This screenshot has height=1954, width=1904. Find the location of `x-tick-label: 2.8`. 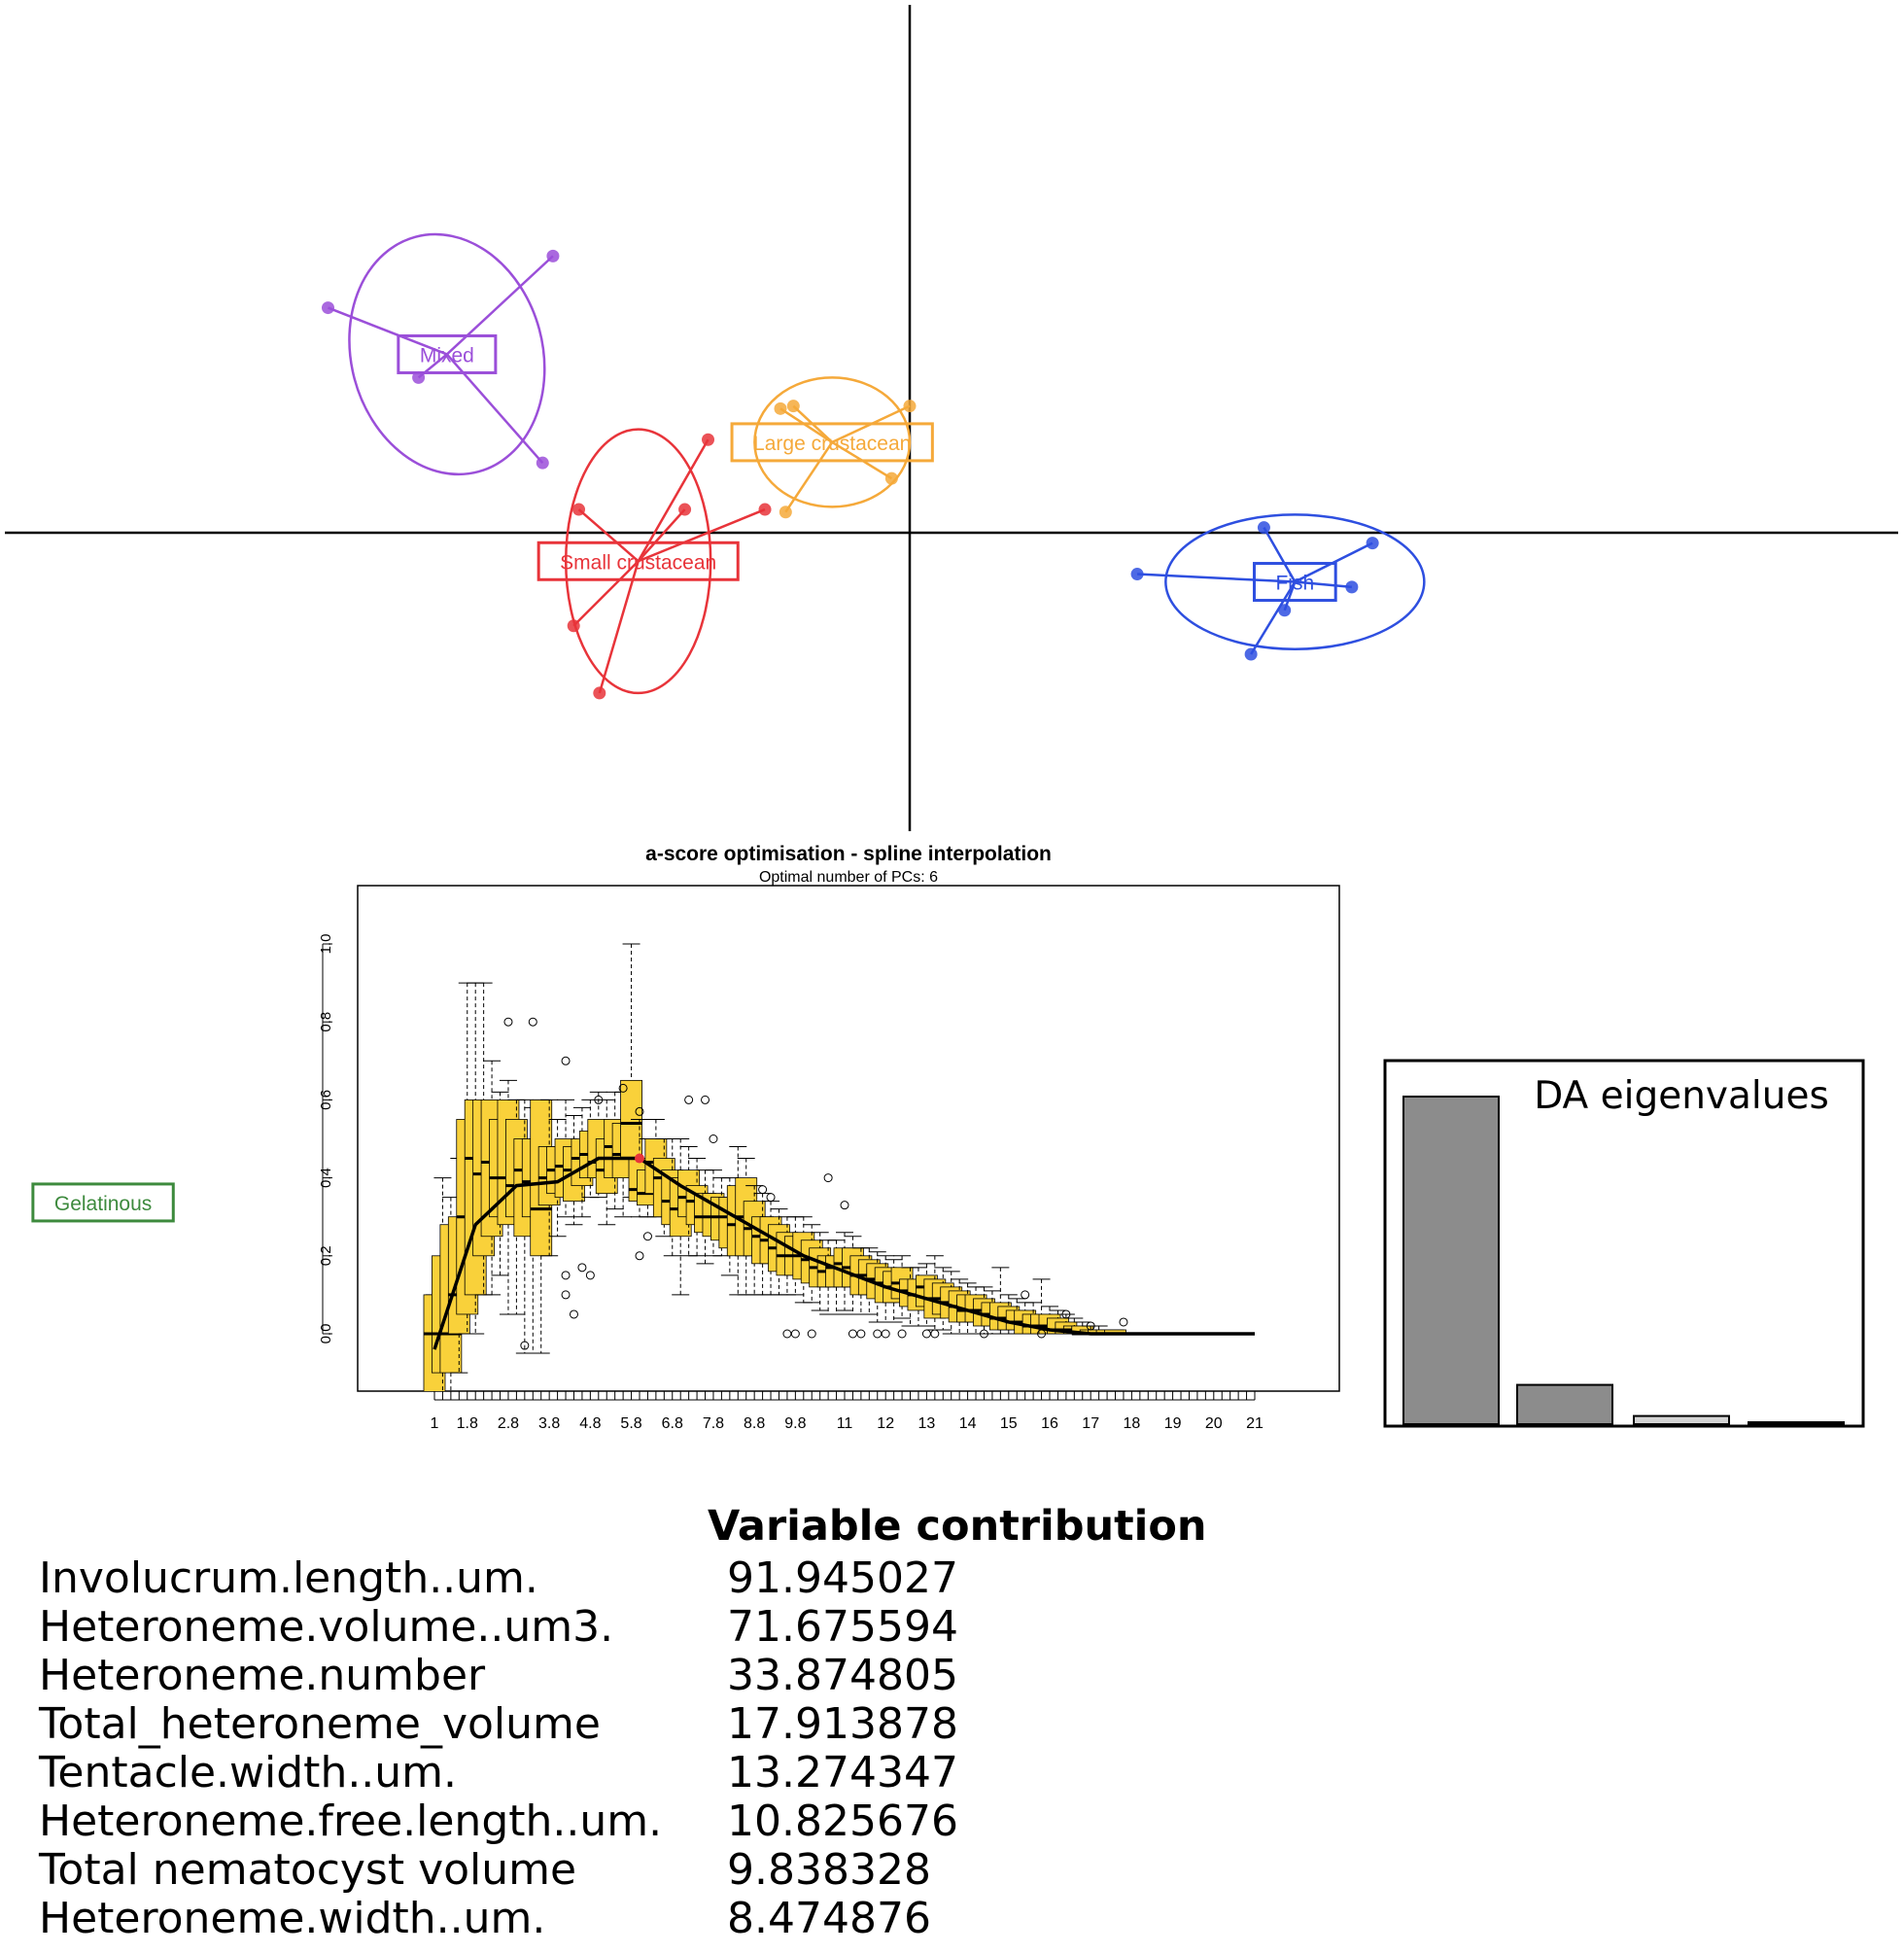

x-tick-label: 2.8 is located at coordinates (508, 1423).